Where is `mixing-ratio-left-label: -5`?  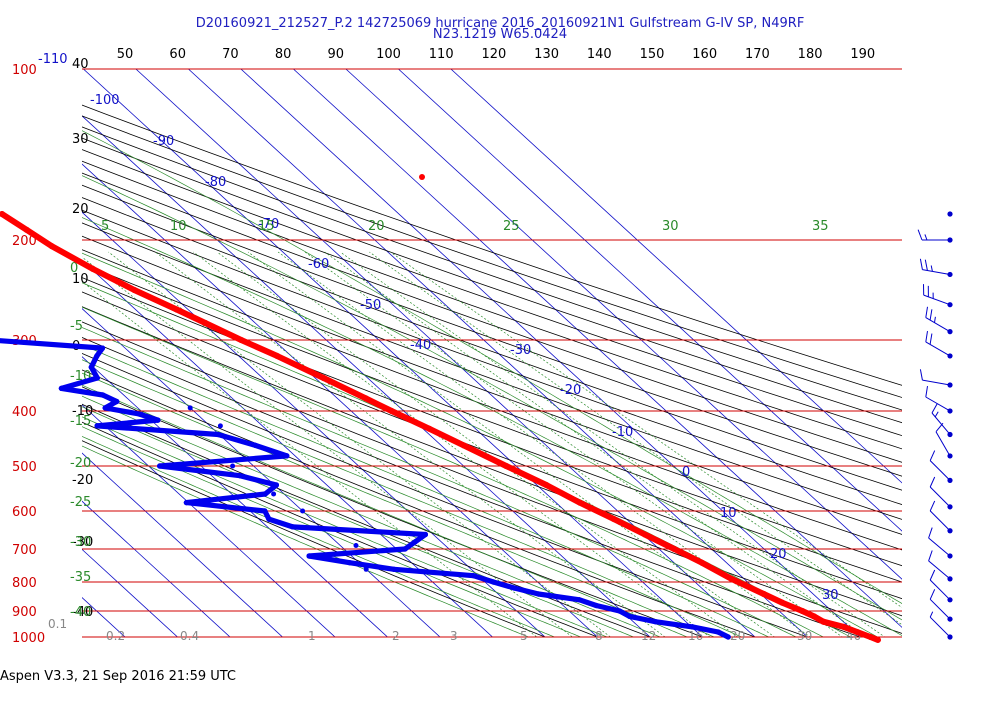
mixing-ratio-left-label: -5 is located at coordinates (76, 326).